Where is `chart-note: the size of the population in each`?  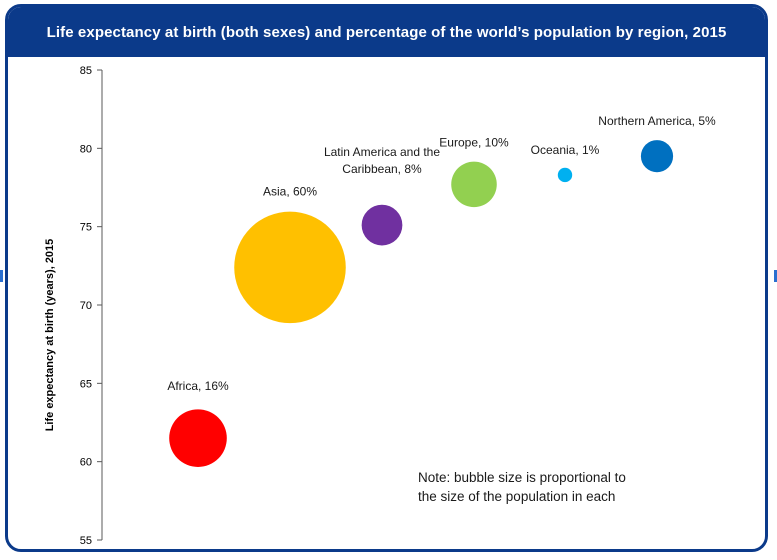 chart-note: the size of the population in each is located at coordinates (516, 496).